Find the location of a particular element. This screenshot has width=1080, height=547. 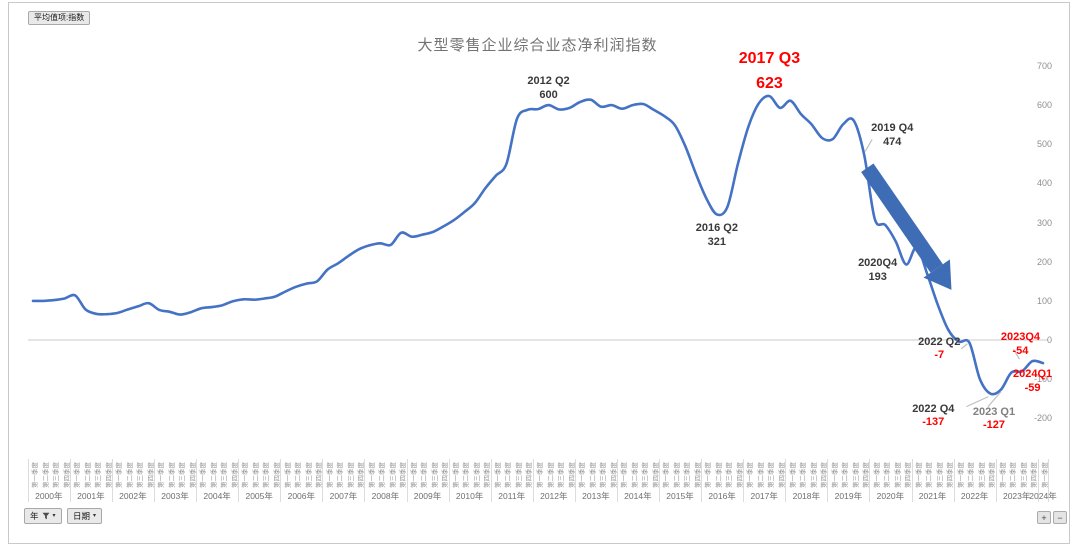

y-tick-label: -200 is located at coordinates (1042, 418).